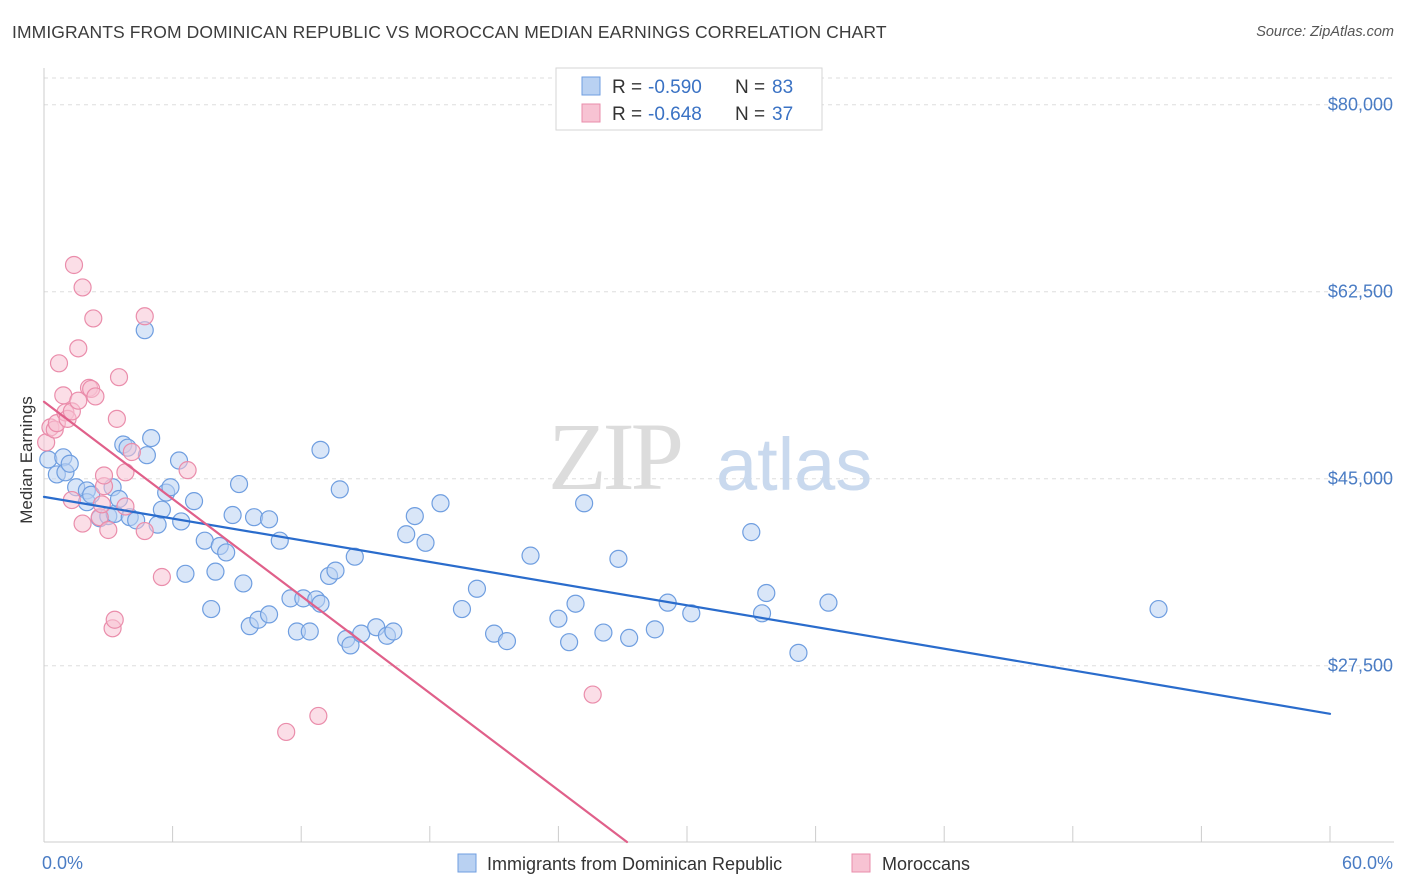 The image size is (1406, 892). Describe the element at coordinates (591, 113) in the screenshot. I see `legend-swatch-pink` at that location.